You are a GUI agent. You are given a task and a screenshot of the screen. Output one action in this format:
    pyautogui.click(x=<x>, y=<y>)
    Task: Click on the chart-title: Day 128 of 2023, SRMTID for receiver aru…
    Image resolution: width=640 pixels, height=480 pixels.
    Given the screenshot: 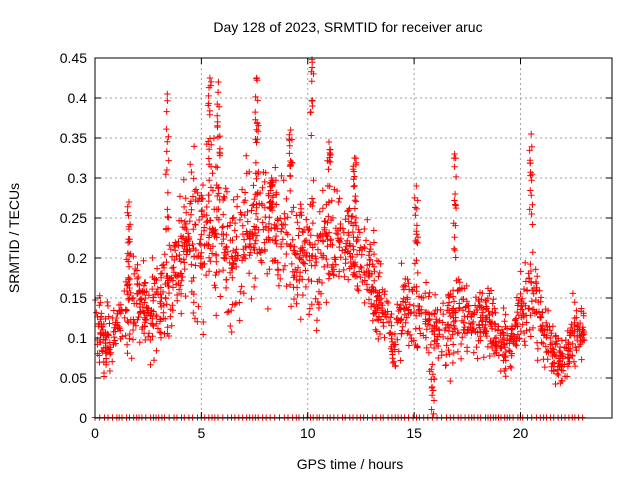 What is the action you would take?
    pyautogui.click(x=347, y=27)
    